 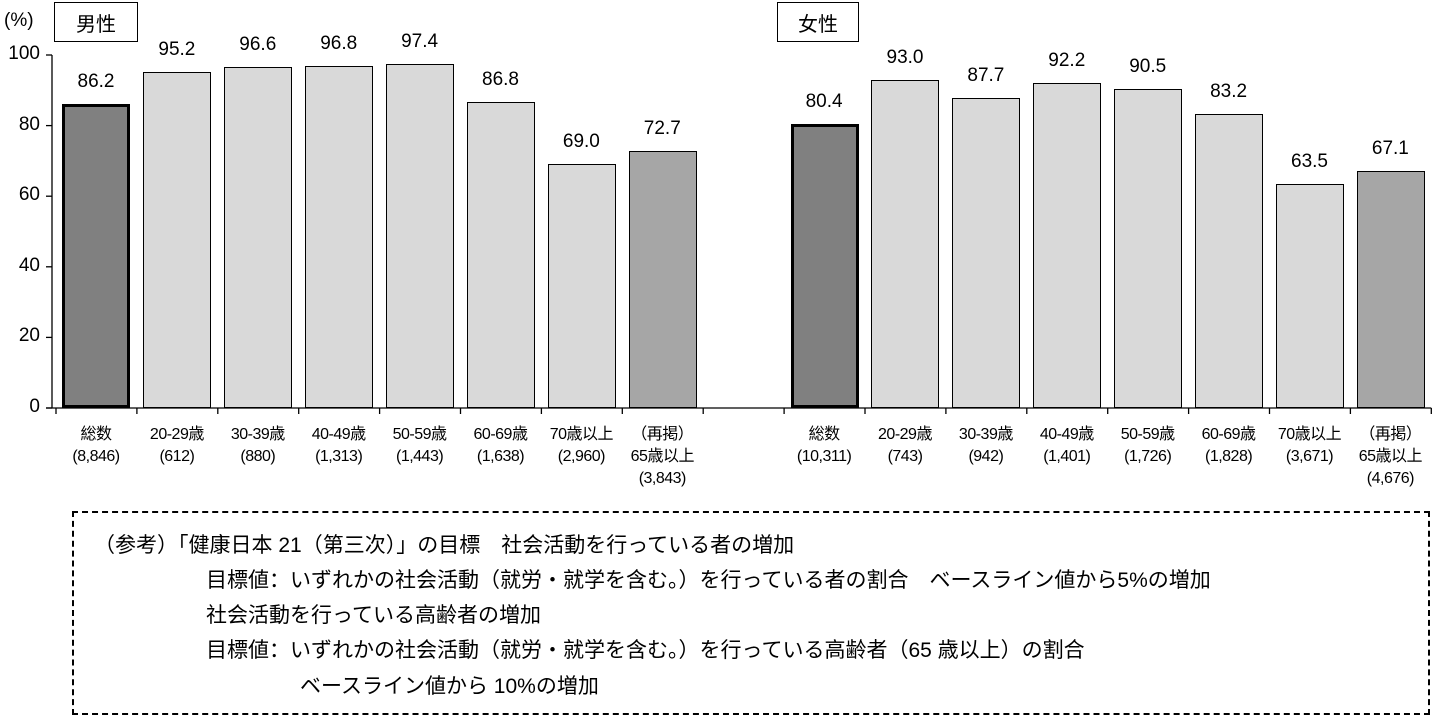 I want to click on category-label: 総数 (10,311), so click(x=824, y=445).